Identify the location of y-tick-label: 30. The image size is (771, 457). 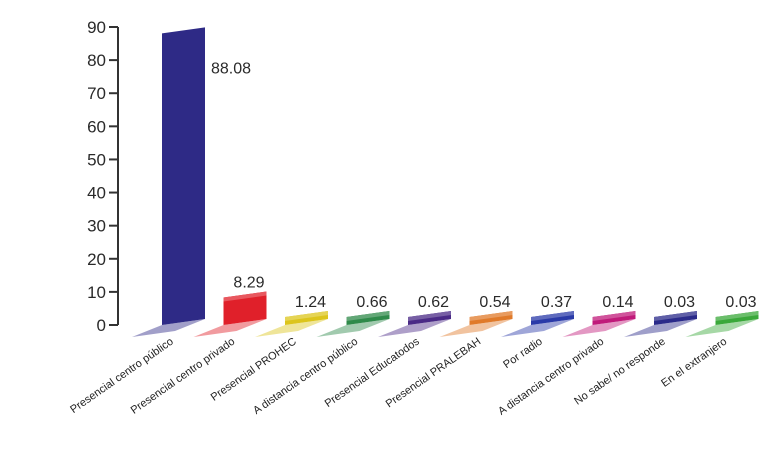
(96, 226).